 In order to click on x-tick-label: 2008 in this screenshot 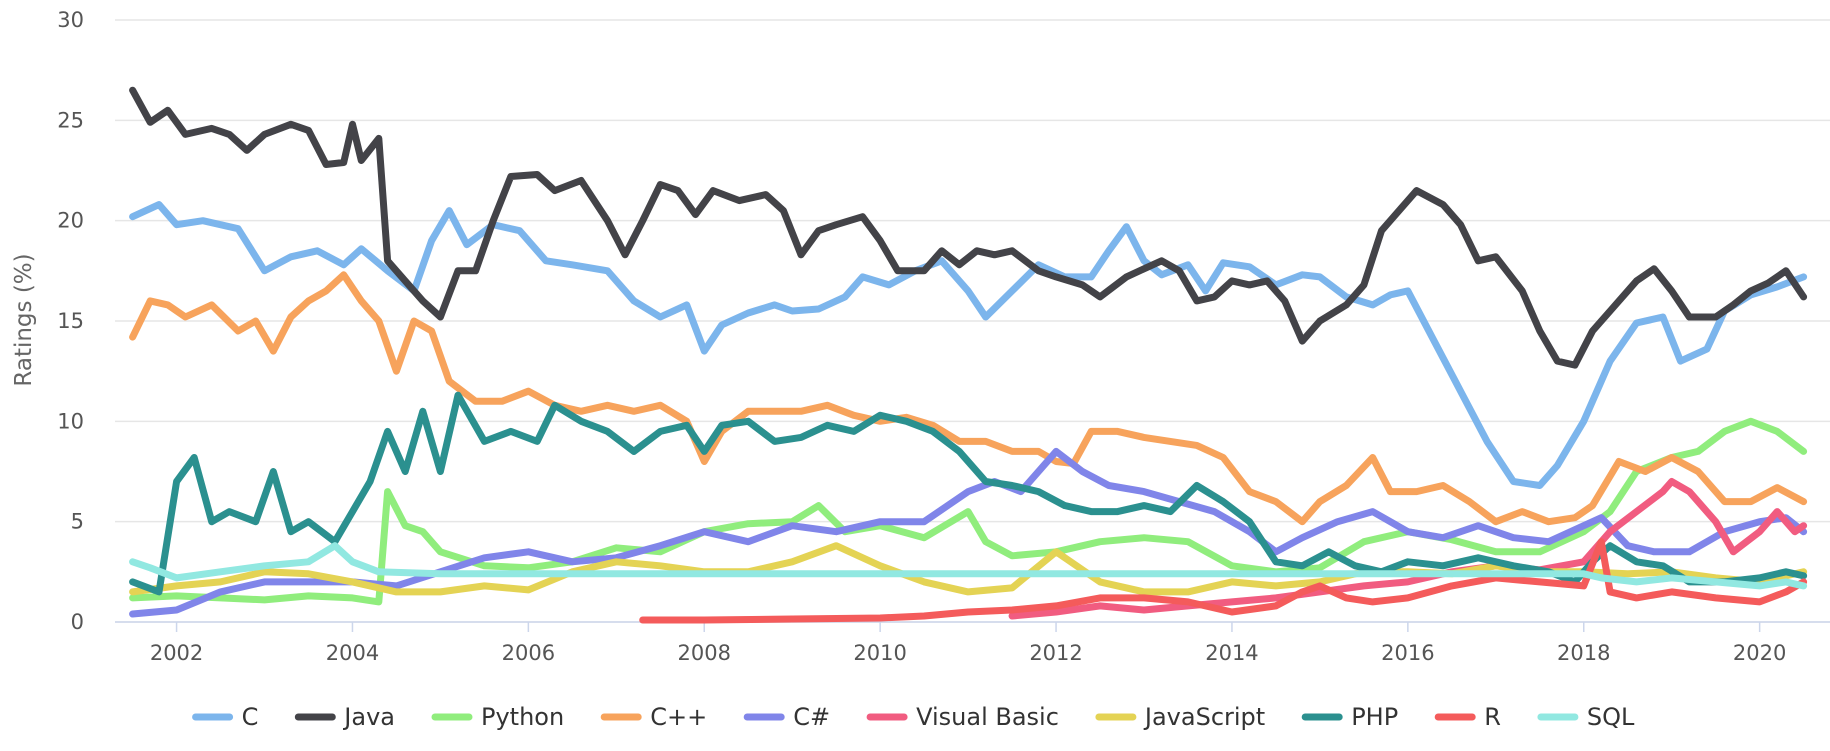, I will do `click(704, 653)`.